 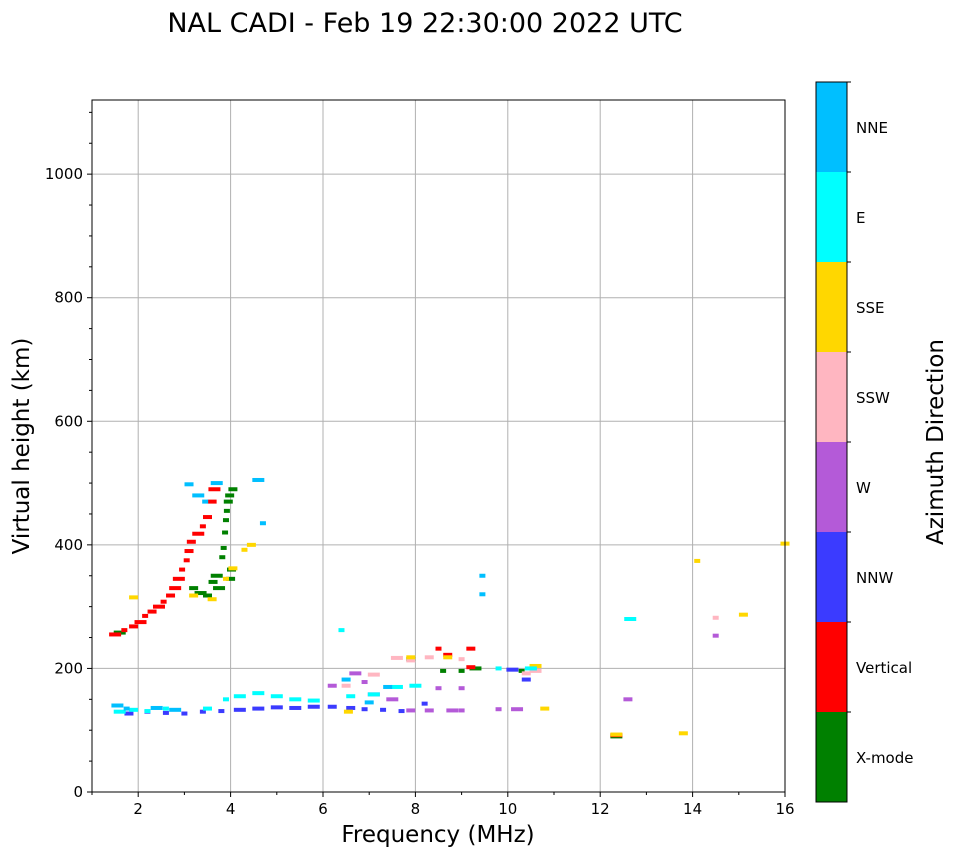 I want to click on colorbar-label-w: W, so click(x=863, y=488).